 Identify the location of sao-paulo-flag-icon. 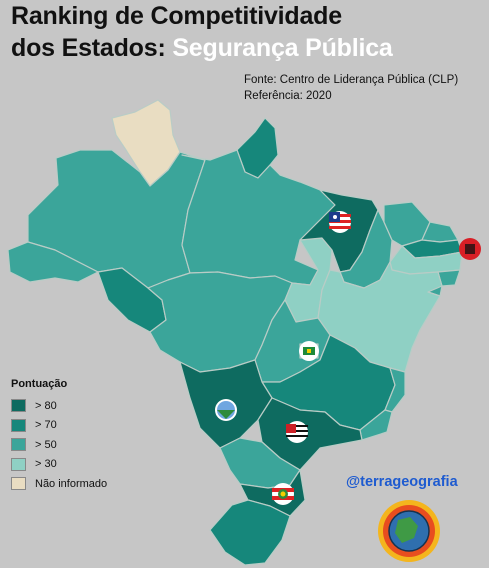
(297, 432).